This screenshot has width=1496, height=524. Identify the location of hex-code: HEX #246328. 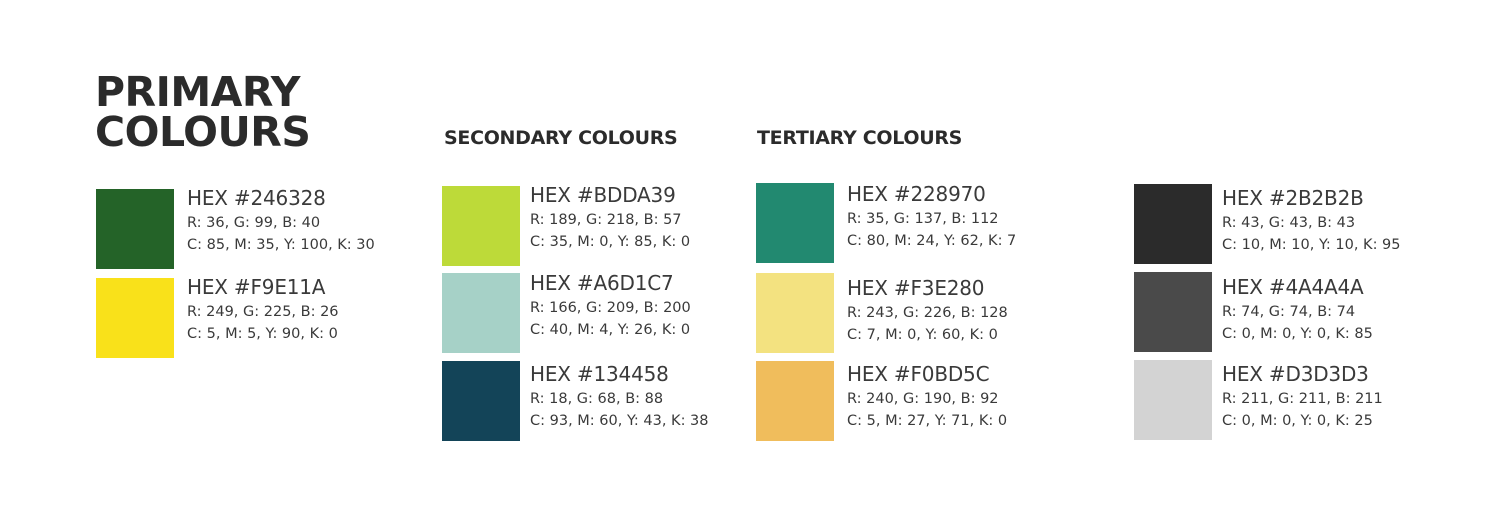
(256, 198).